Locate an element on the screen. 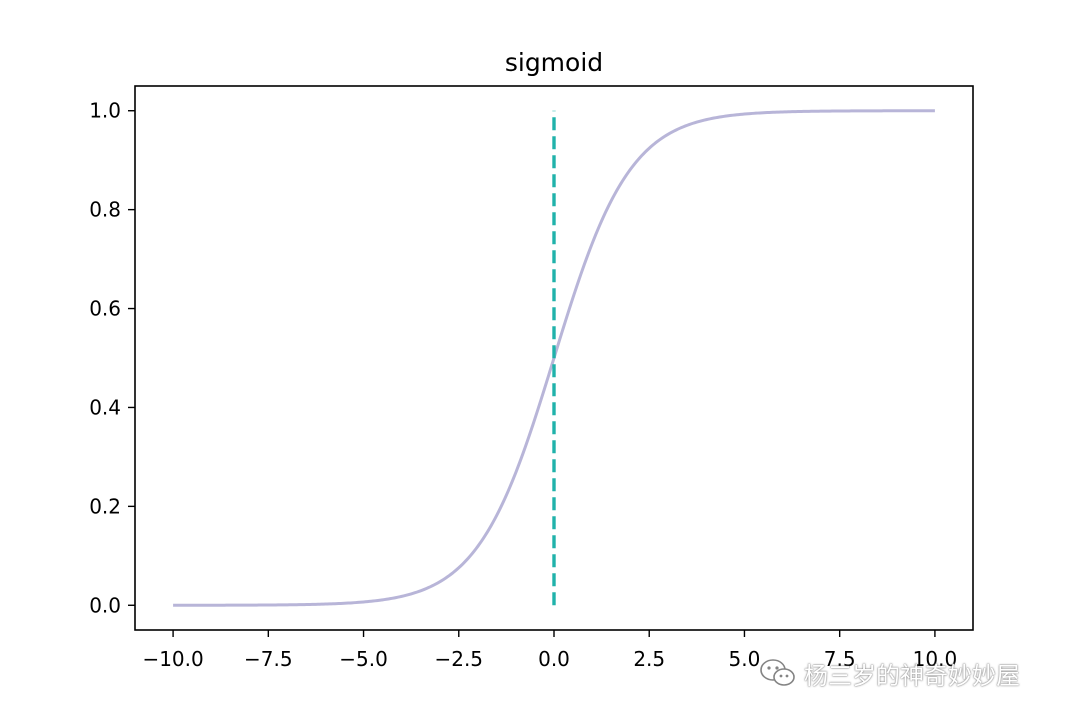 This screenshot has width=1080, height=720. y-tick-label: 0.4 is located at coordinates (105, 407).